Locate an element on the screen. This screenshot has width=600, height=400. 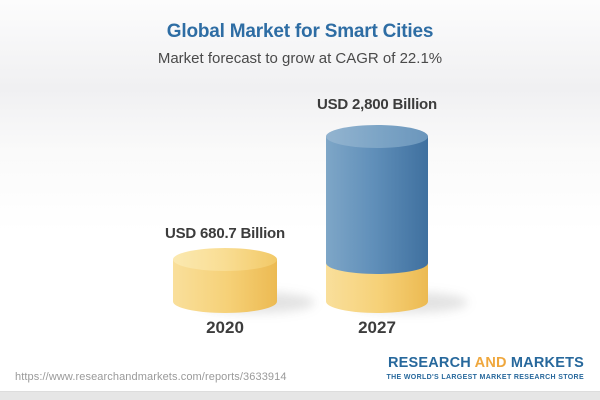
logo-word-markets: MARKETS is located at coordinates (547, 363).